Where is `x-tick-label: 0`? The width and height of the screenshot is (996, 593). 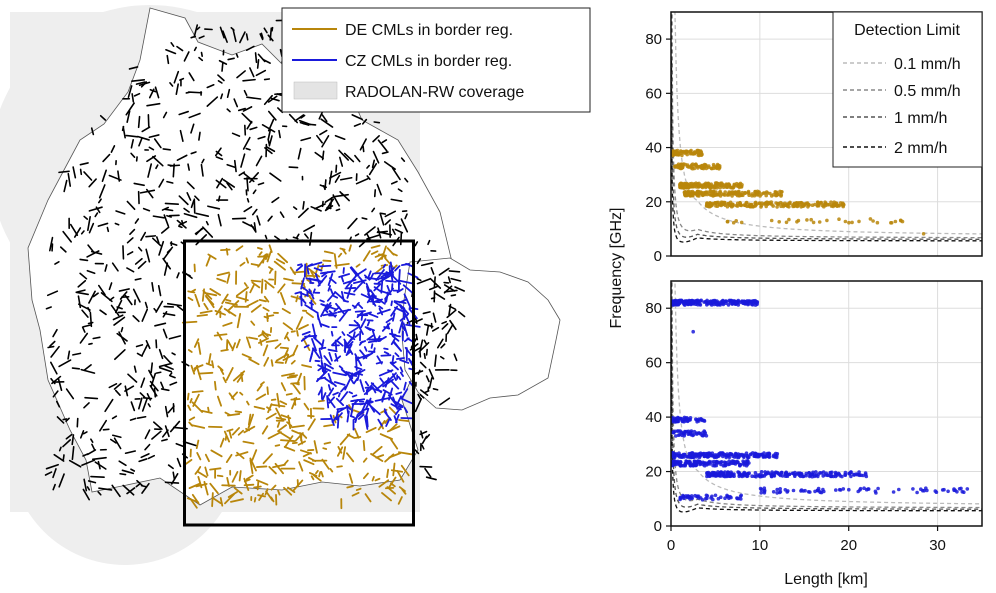 x-tick-label: 0 is located at coordinates (671, 545).